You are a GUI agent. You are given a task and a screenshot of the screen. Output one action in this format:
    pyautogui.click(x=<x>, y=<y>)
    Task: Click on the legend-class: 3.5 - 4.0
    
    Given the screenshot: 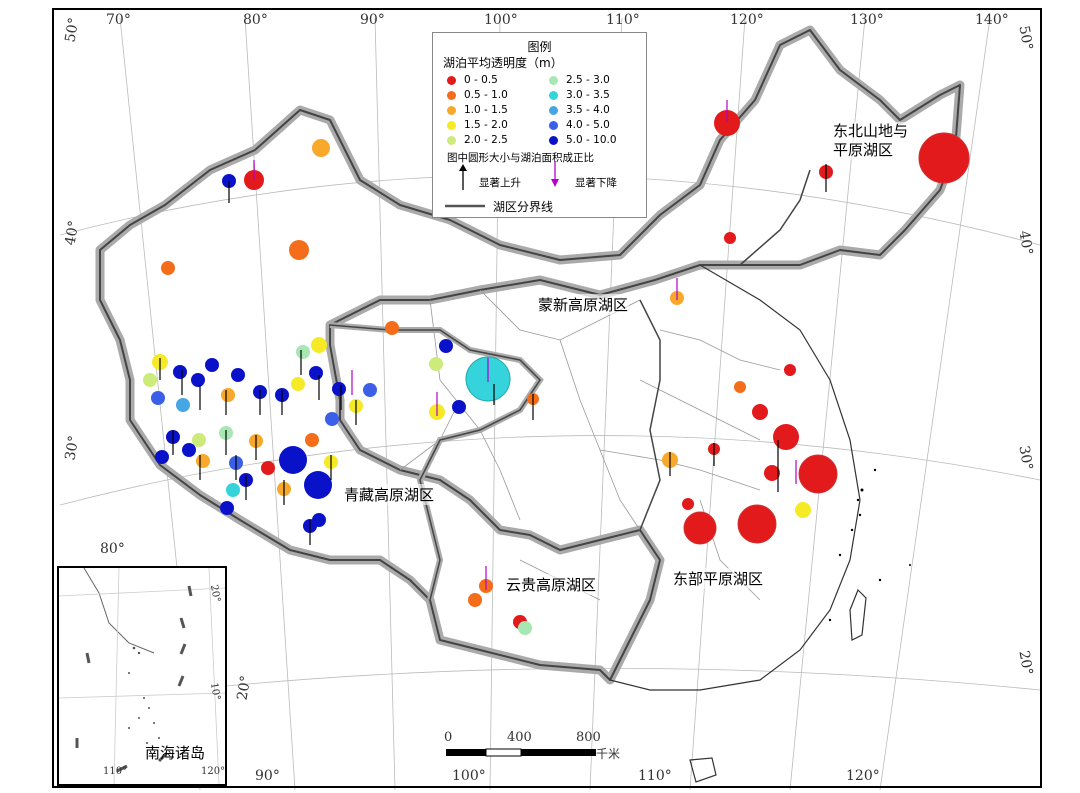 What is the action you would take?
    pyautogui.click(x=579, y=110)
    